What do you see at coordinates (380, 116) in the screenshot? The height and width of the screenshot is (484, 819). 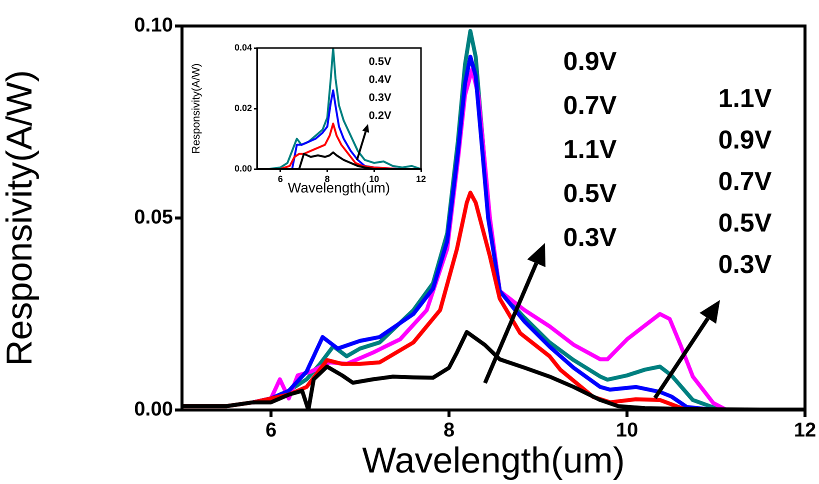 I see `annotation: 0.2V` at bounding box center [380, 116].